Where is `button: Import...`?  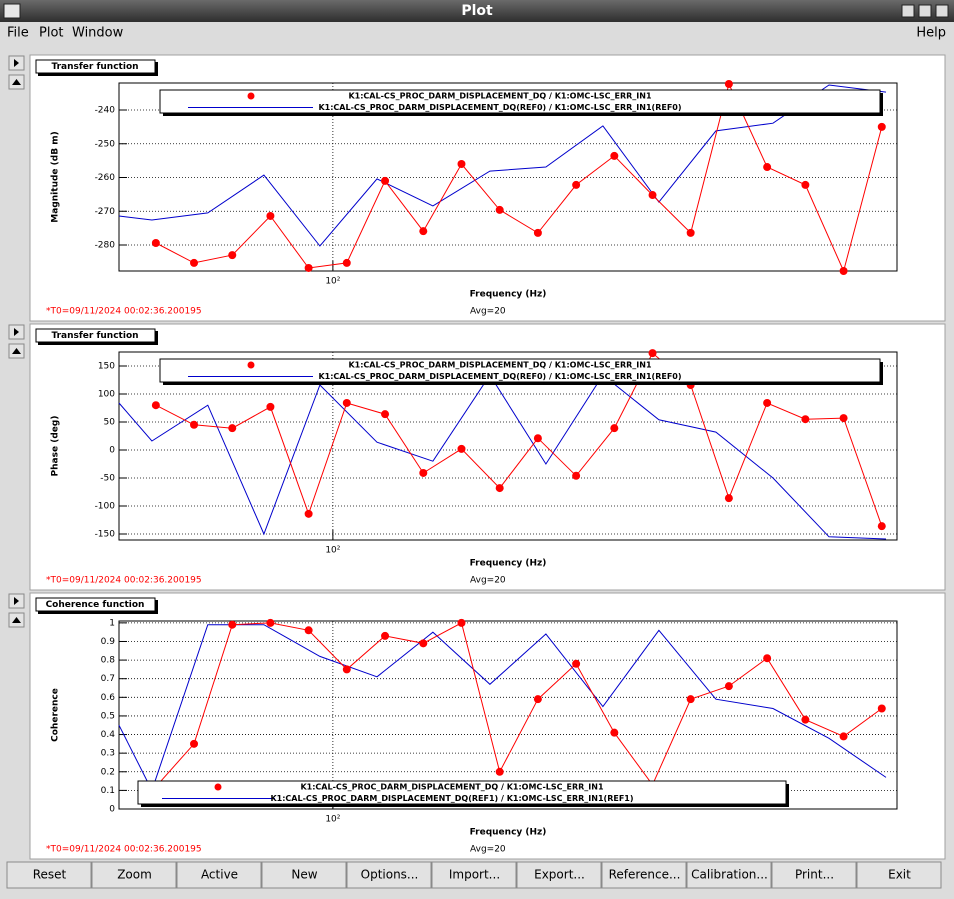
button: Import... is located at coordinates (474, 875).